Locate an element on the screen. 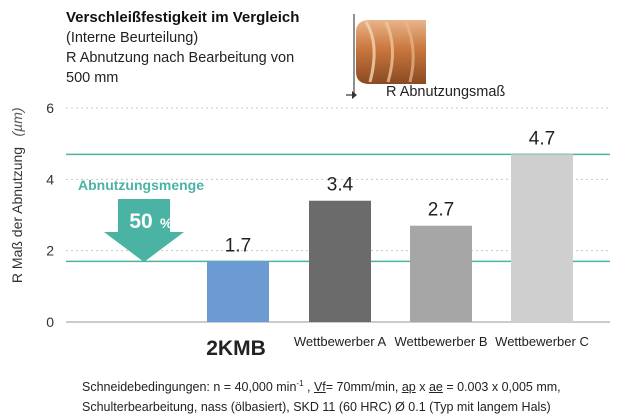  chart-title: Verschleißfestigkeit im Vergleich is located at coordinates (183, 17).